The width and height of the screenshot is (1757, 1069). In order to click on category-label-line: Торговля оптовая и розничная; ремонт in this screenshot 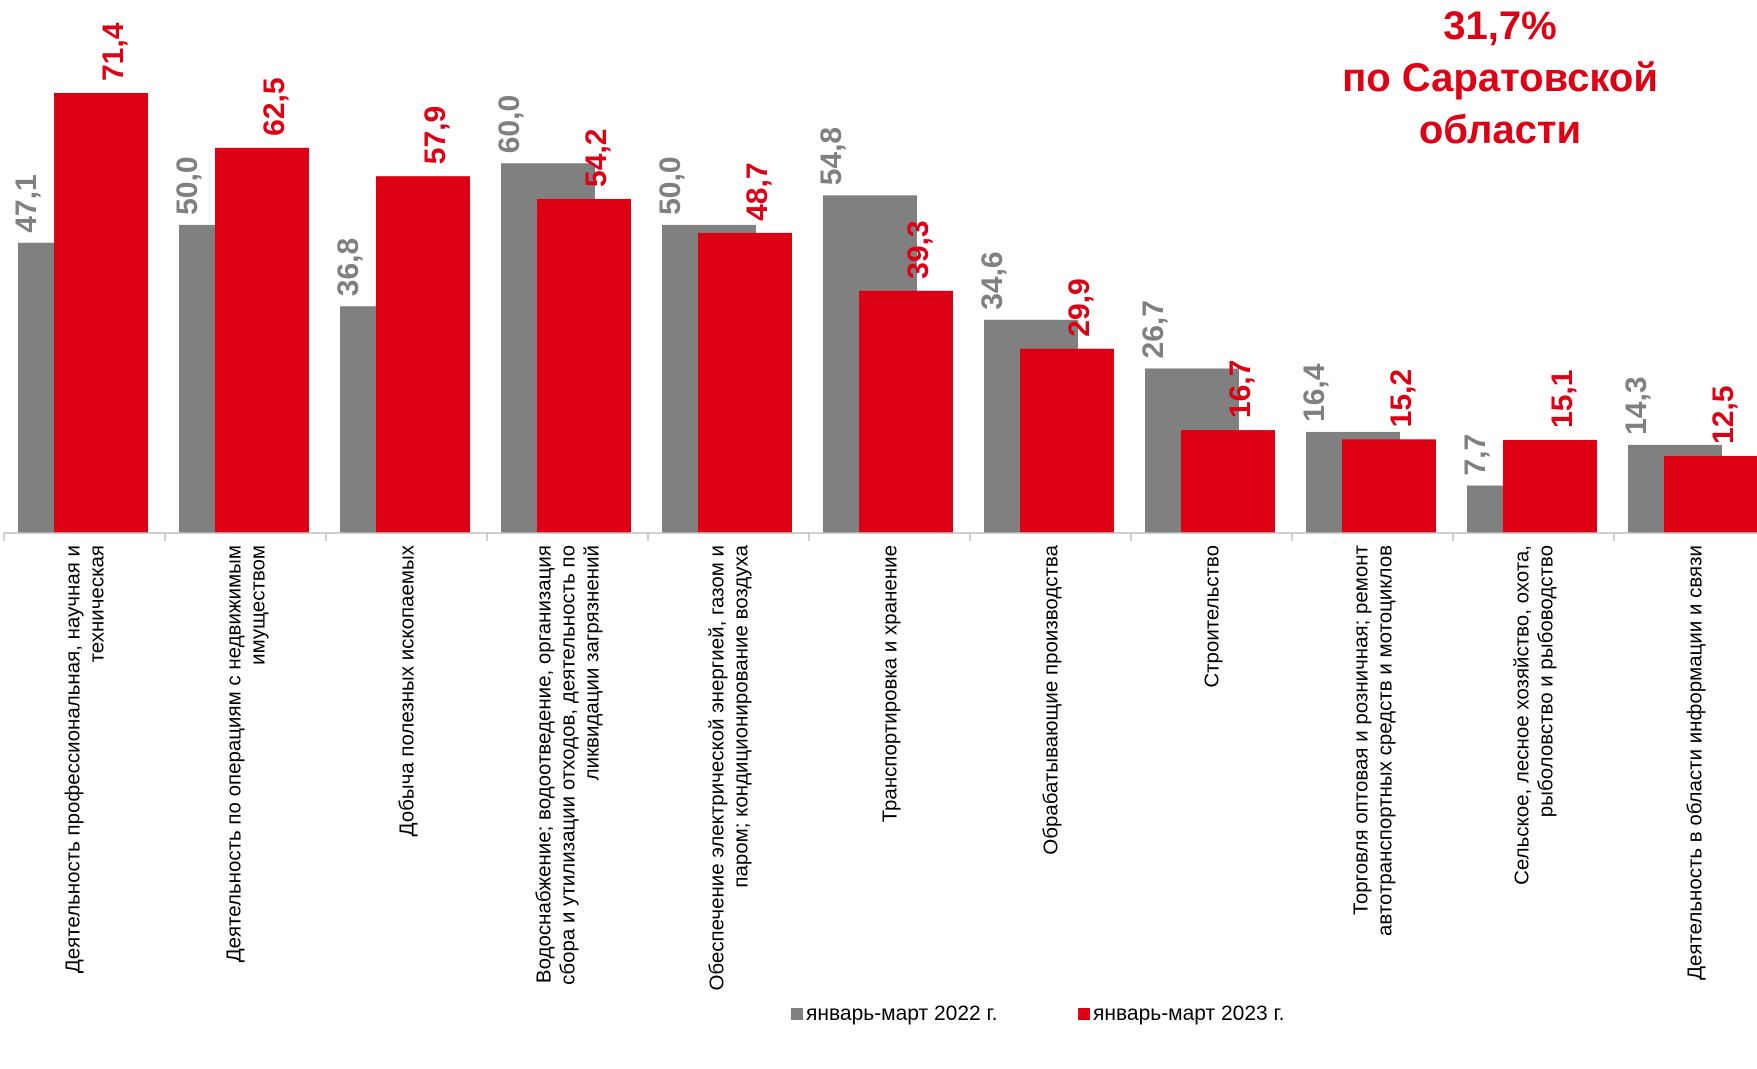, I will do `click(1361, 729)`.